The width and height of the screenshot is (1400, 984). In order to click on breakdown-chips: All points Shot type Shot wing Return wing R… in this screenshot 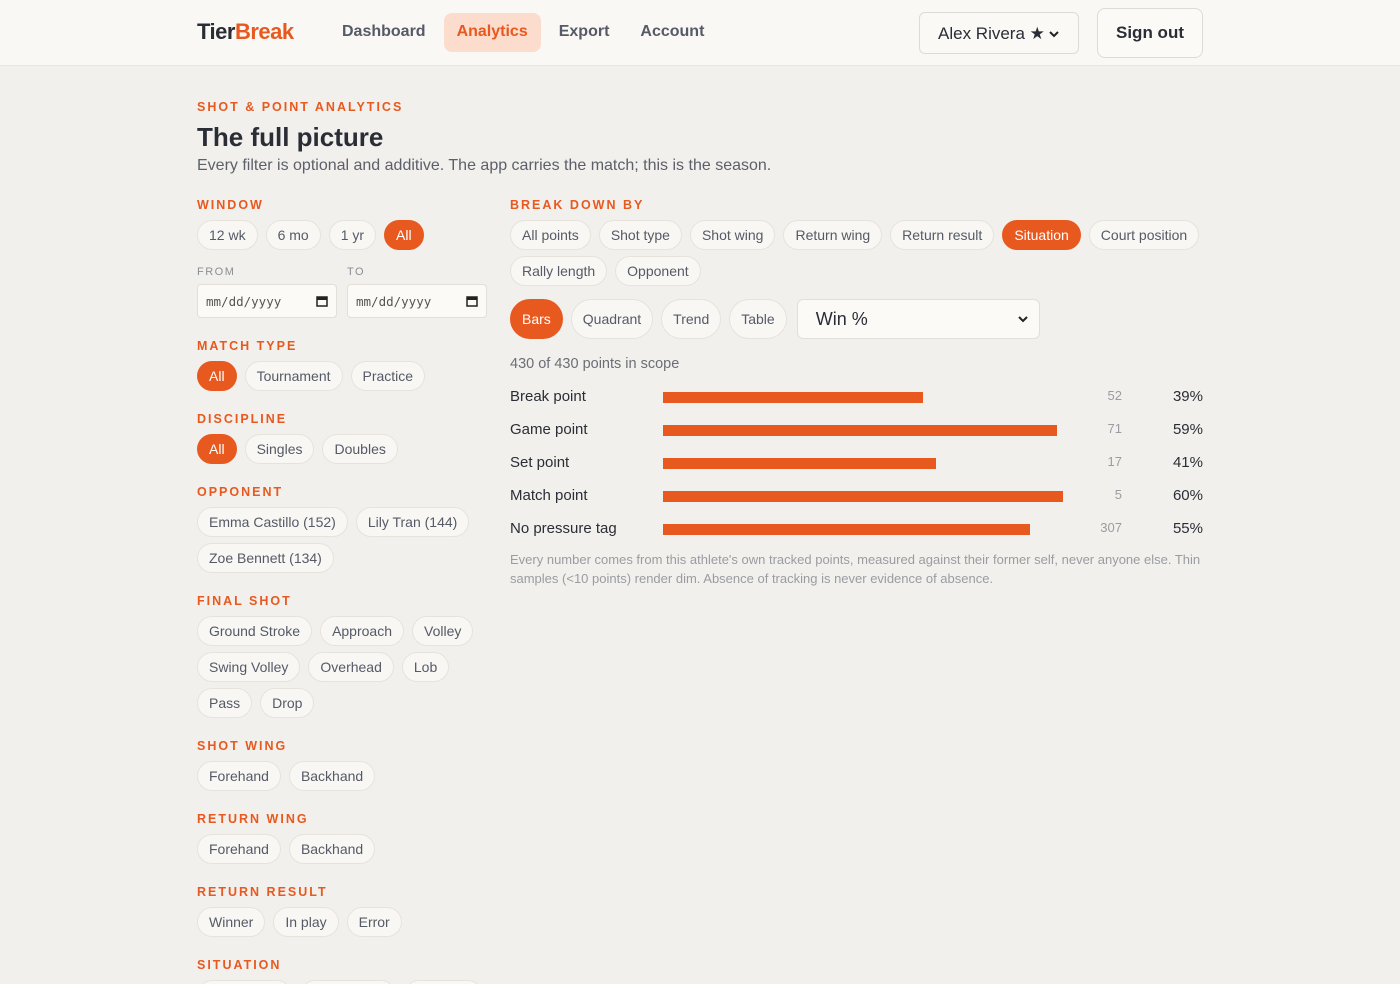, I will do `click(856, 253)`.